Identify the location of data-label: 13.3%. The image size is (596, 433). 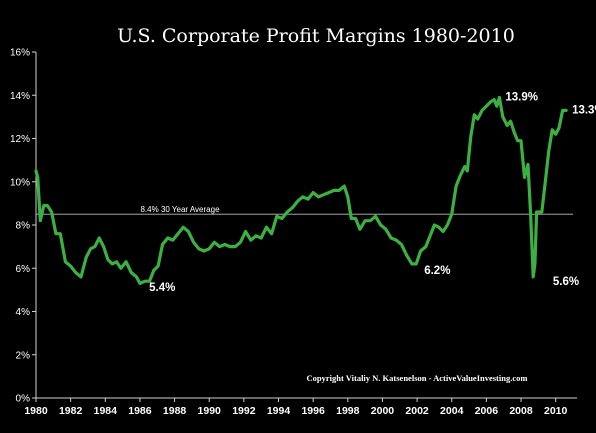
(584, 110).